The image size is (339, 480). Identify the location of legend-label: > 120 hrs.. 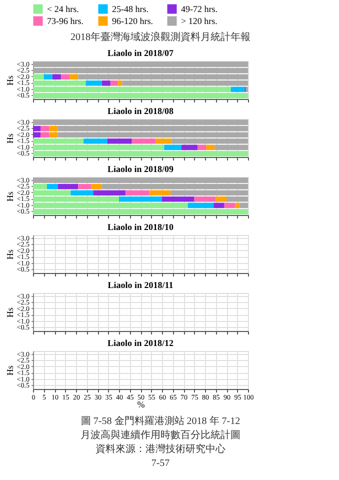
(199, 21).